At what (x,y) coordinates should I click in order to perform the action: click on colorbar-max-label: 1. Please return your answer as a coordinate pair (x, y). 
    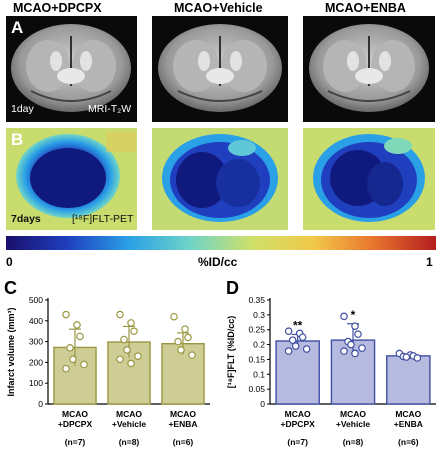
    Looking at the image, I should click on (429, 262).